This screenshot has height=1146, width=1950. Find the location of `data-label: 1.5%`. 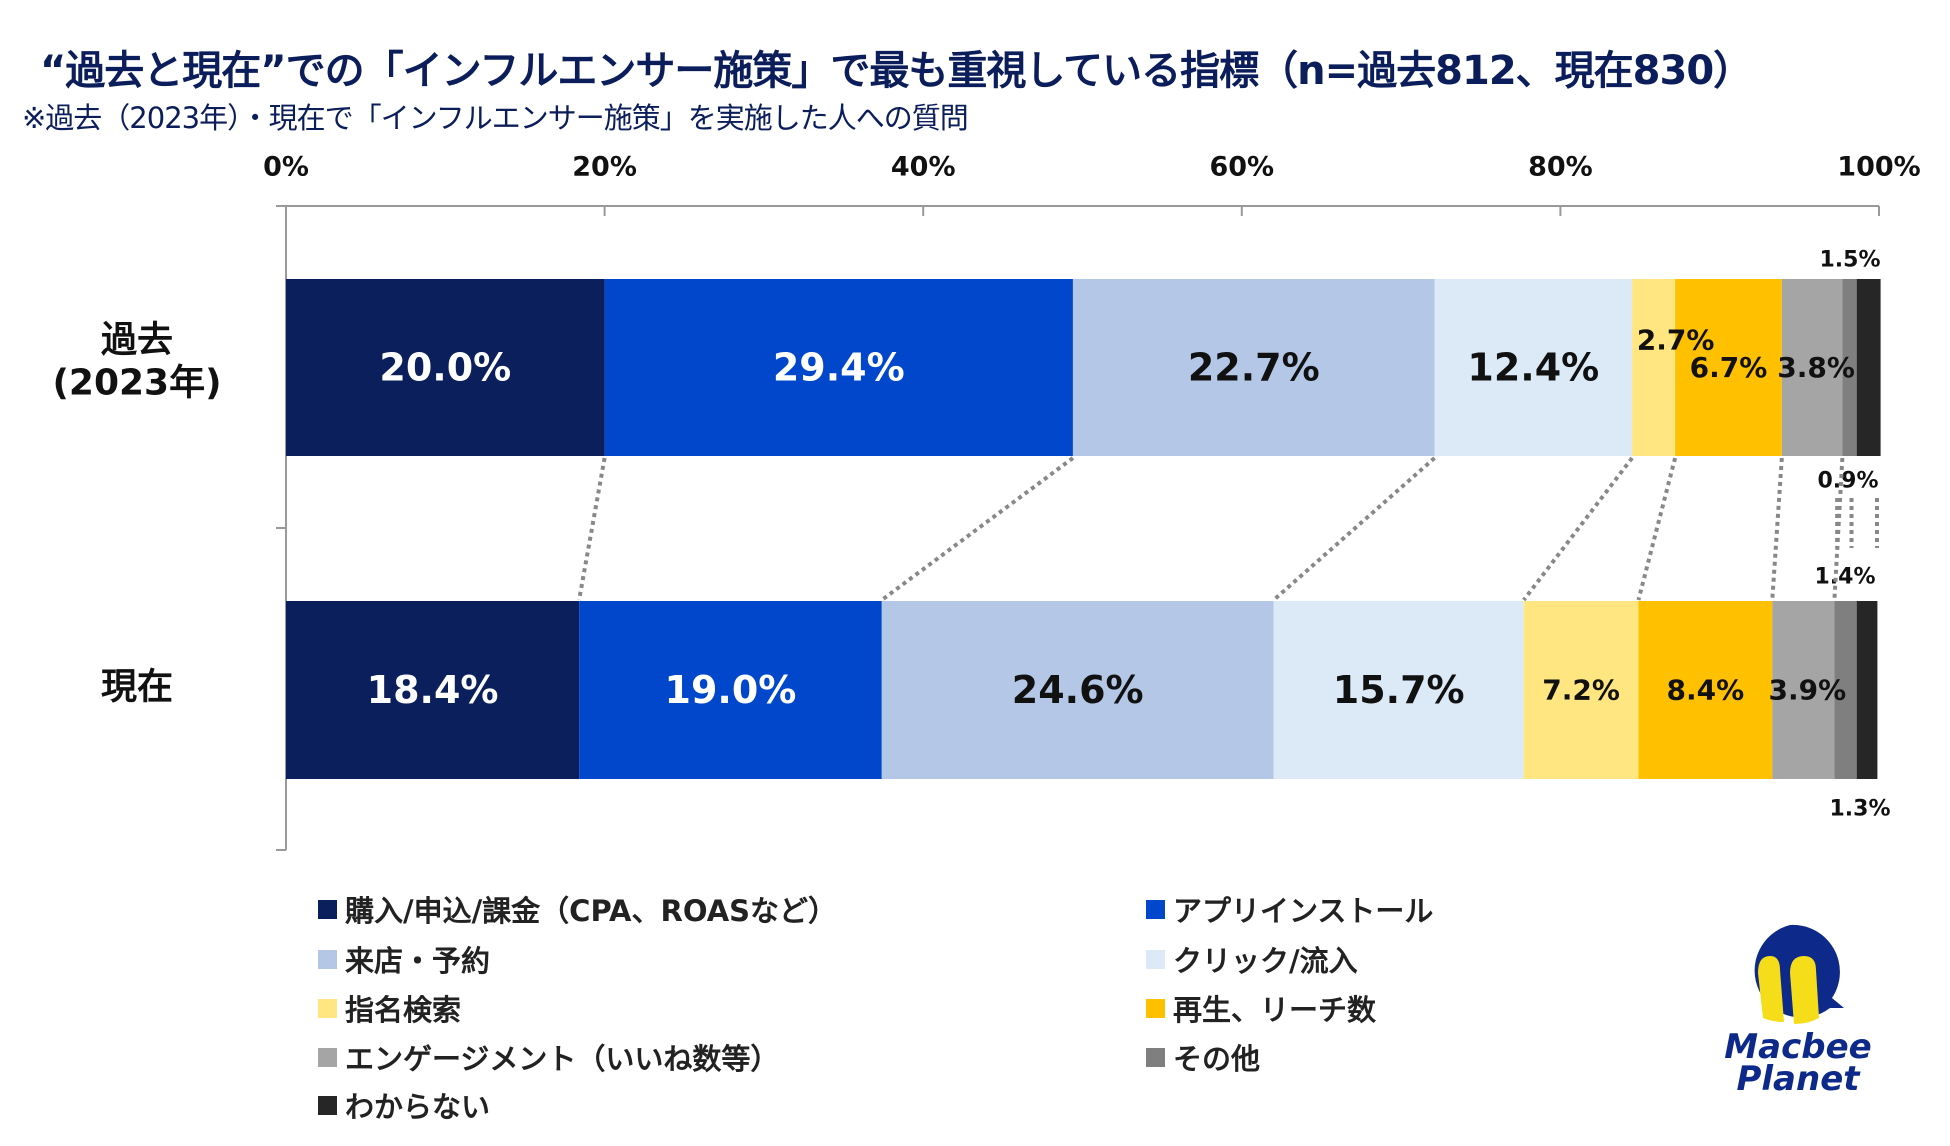

data-label: 1.5% is located at coordinates (1849, 260).